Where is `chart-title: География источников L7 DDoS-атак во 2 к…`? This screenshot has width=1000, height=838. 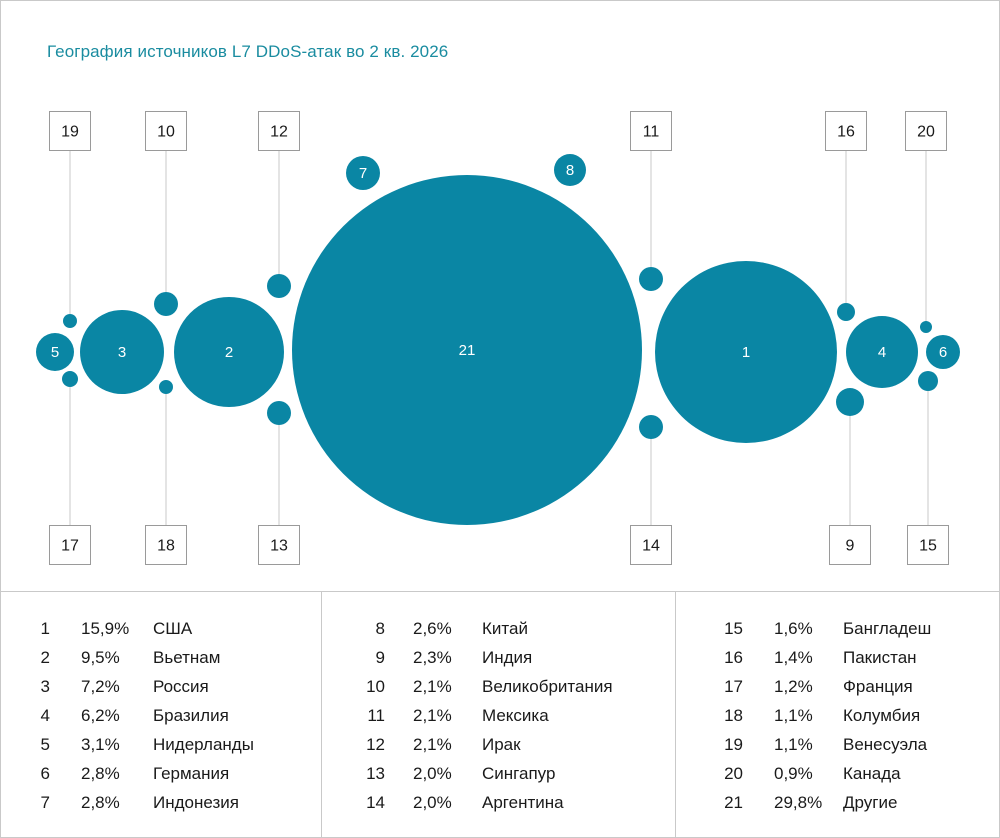 chart-title: География источников L7 DDoS-атак во 2 к… is located at coordinates (248, 51).